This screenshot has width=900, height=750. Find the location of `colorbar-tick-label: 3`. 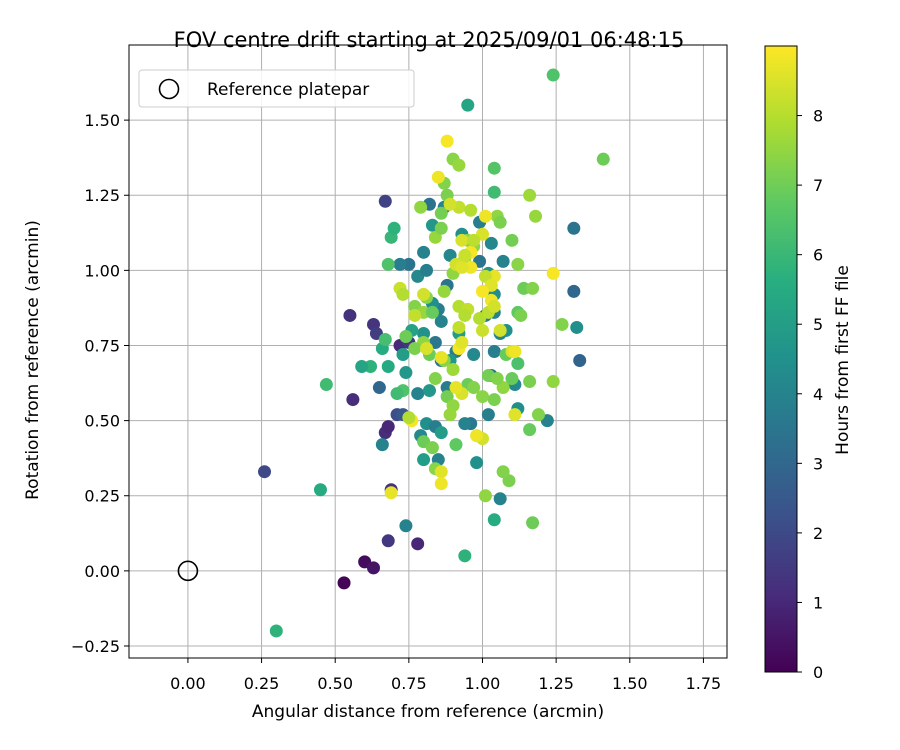

colorbar-tick-label: 3 is located at coordinates (818, 463).